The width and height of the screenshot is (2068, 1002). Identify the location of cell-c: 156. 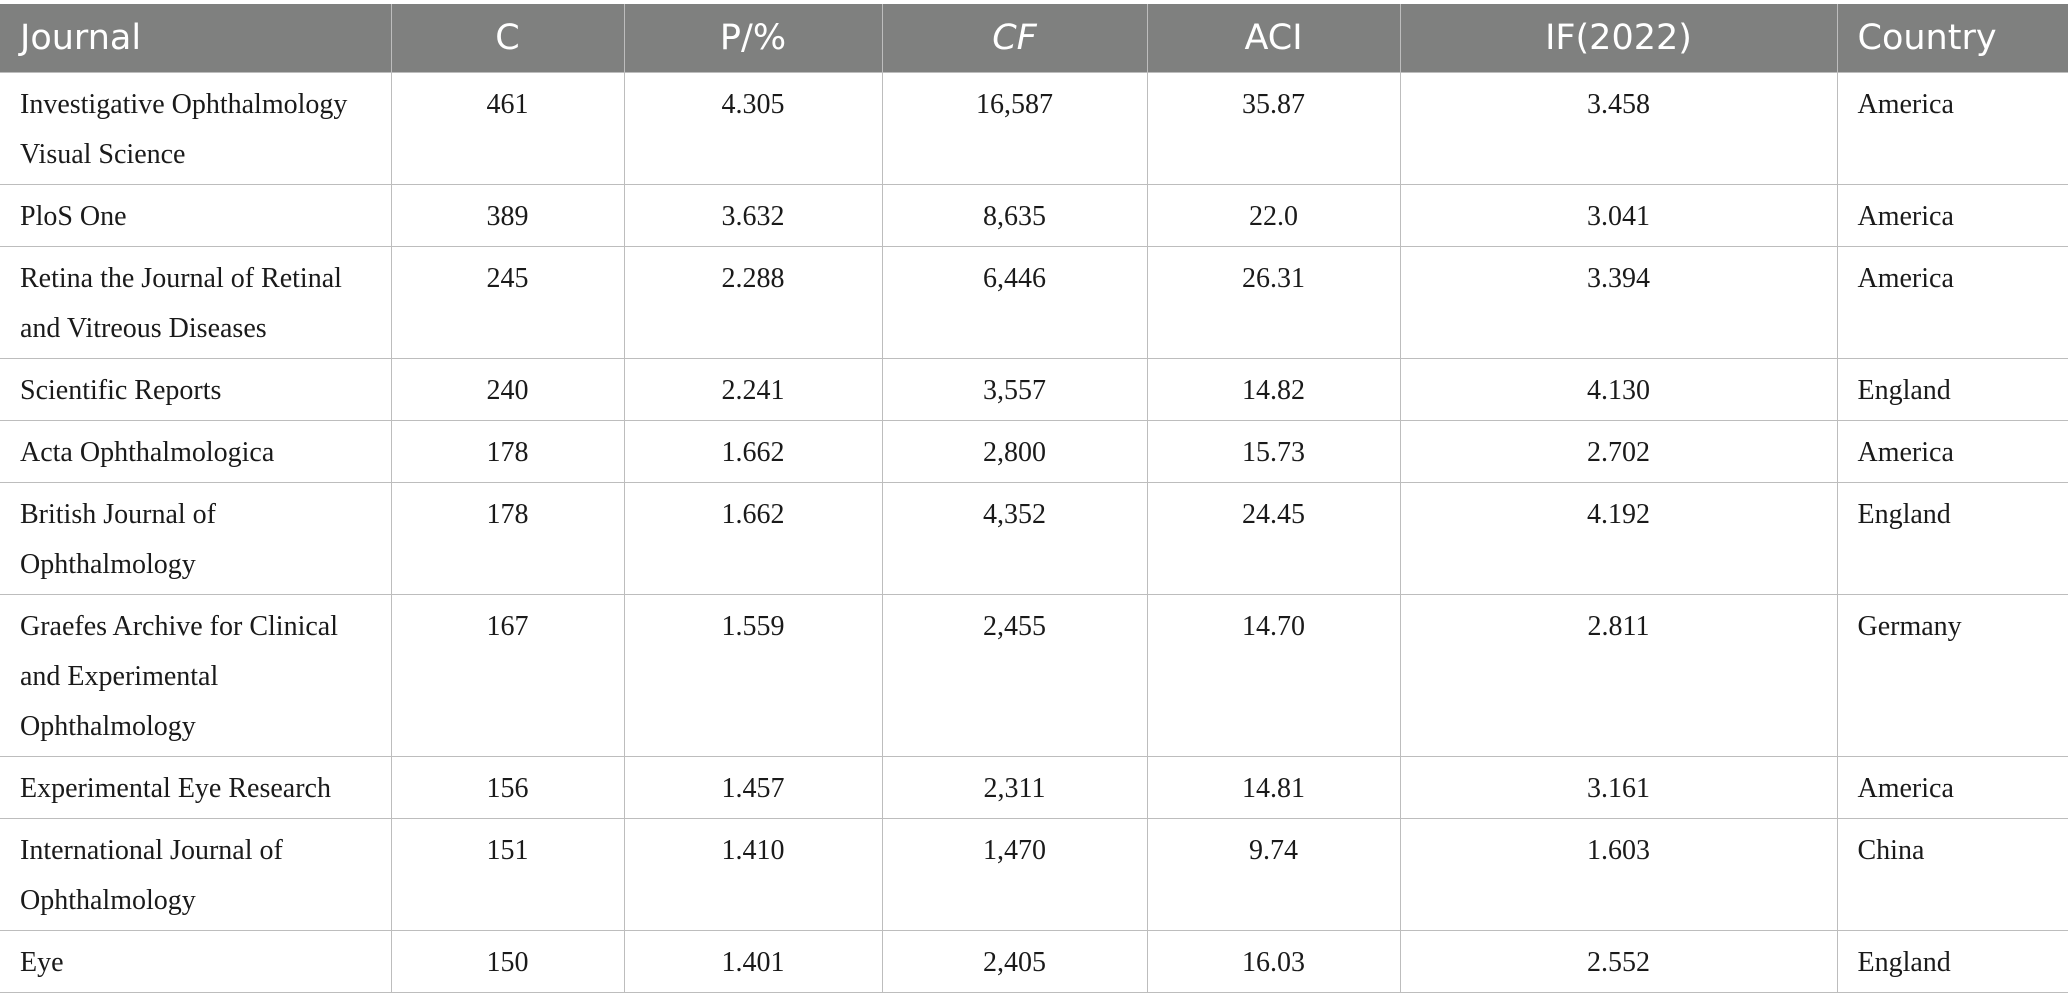
(507, 787).